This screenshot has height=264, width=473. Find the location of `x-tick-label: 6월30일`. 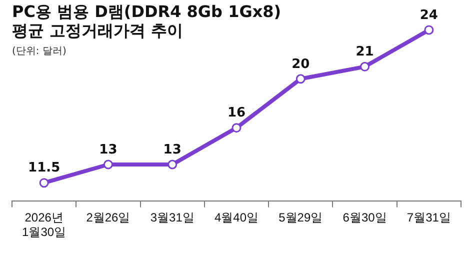

x-tick-label: 6월30일 is located at coordinates (364, 217).